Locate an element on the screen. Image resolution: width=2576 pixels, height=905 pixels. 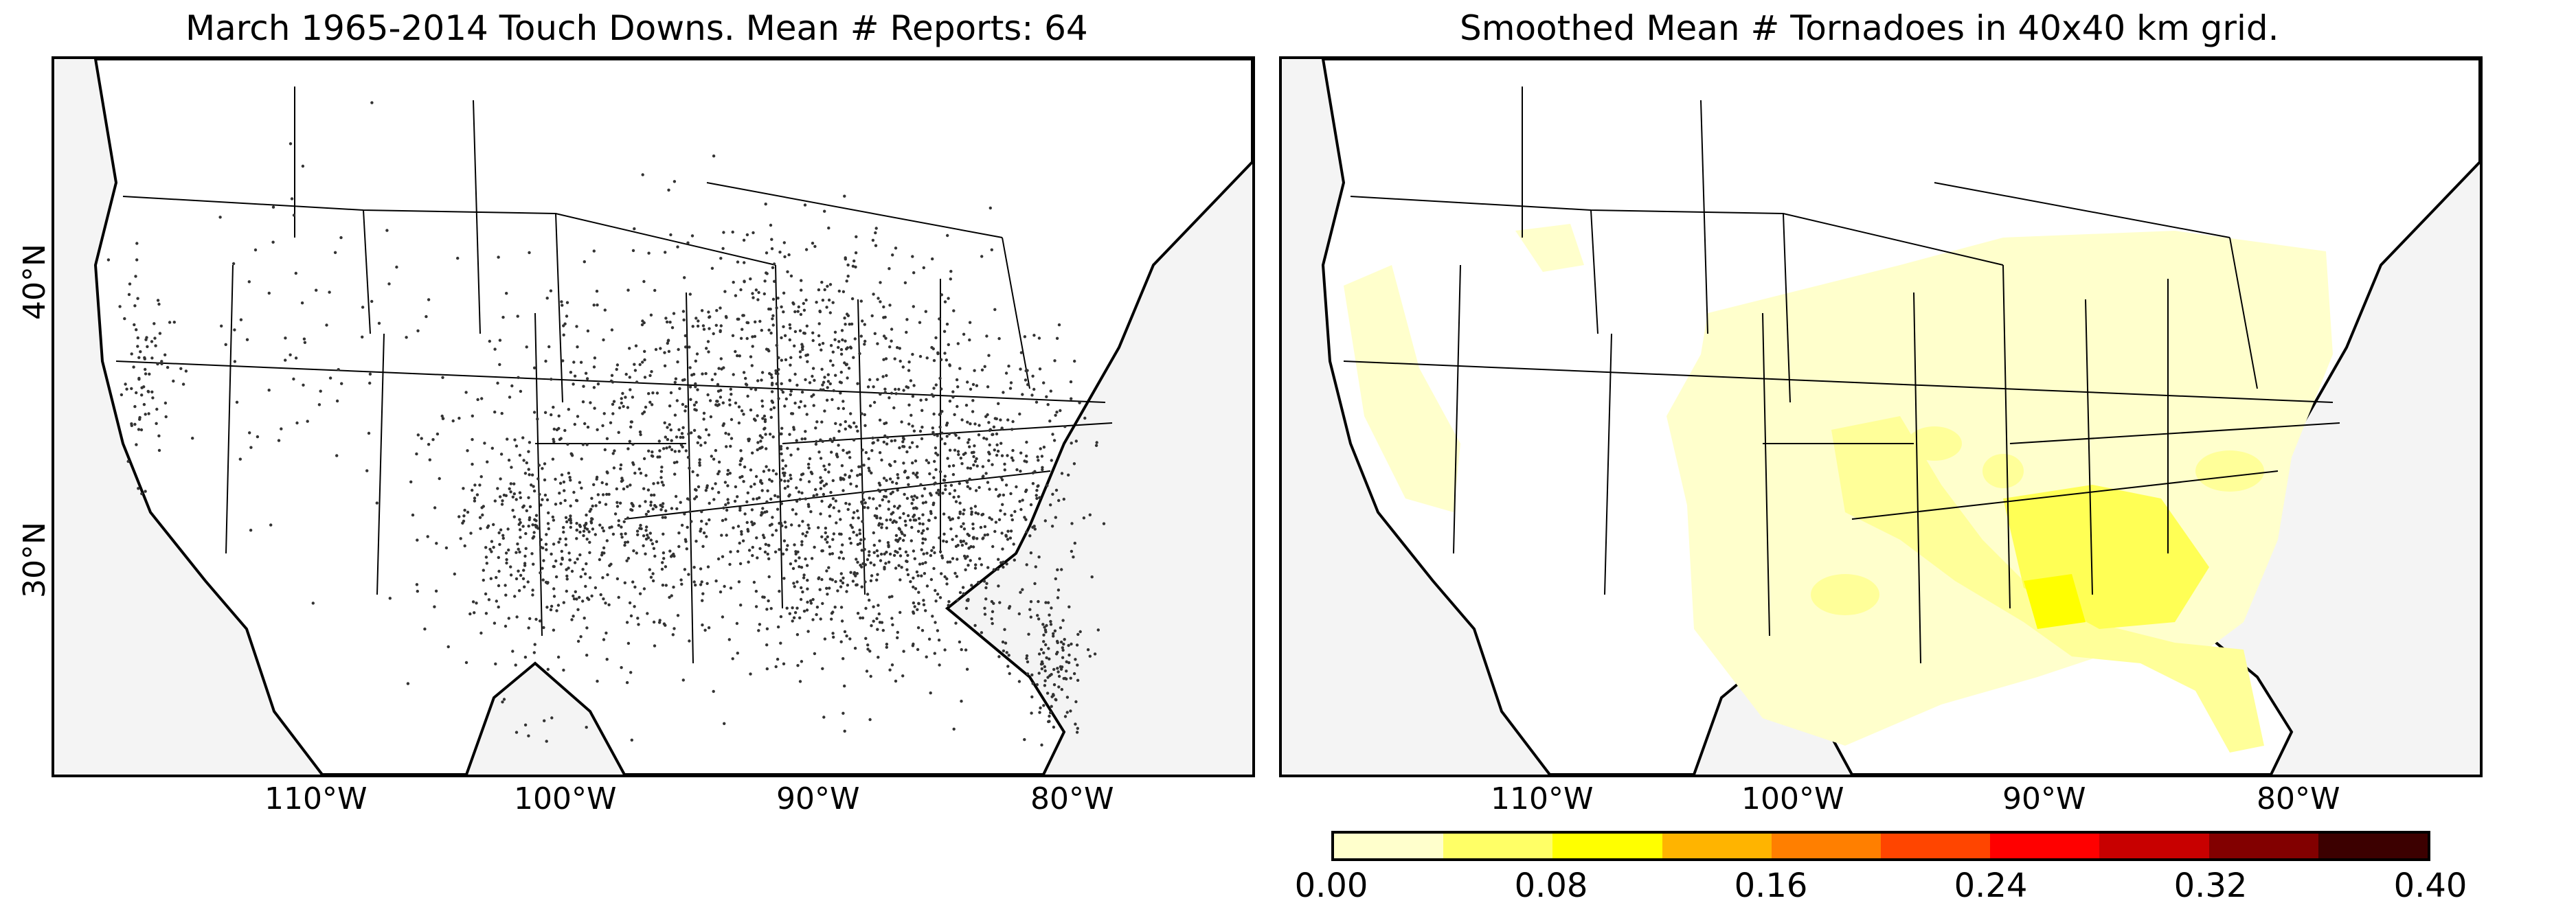
colorbar-tick-label: 0.00 is located at coordinates (1331, 886).